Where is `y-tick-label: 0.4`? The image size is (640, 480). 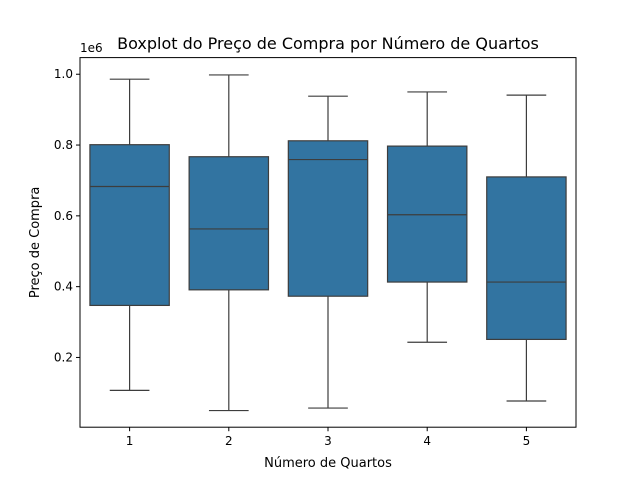
y-tick-label: 0.4 is located at coordinates (63, 287).